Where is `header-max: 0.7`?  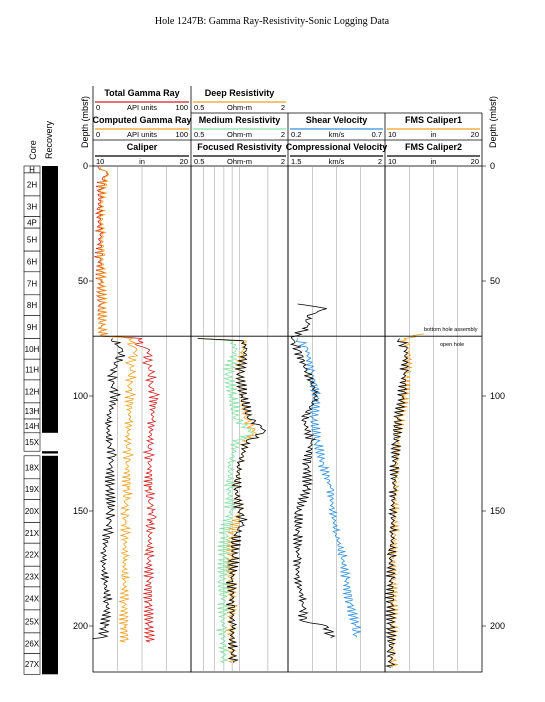
header-max: 0.7 is located at coordinates (377, 134).